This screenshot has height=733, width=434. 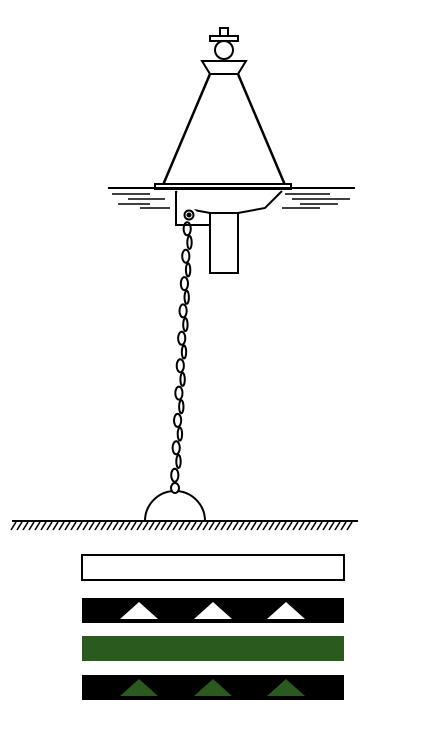 What do you see at coordinates (213, 627) in the screenshot?
I see `color-bands` at bounding box center [213, 627].